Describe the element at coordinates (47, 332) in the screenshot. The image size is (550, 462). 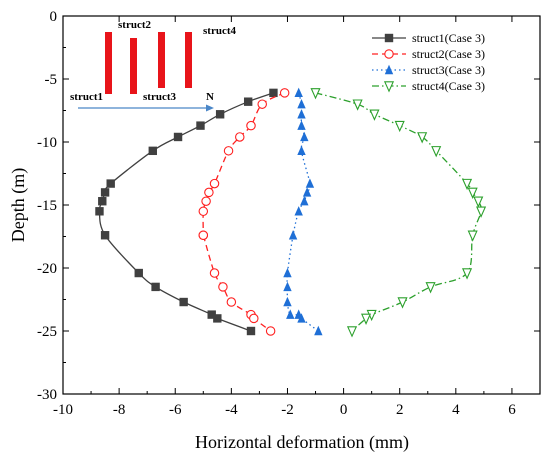
I see `y-tick-label: -25` at that location.